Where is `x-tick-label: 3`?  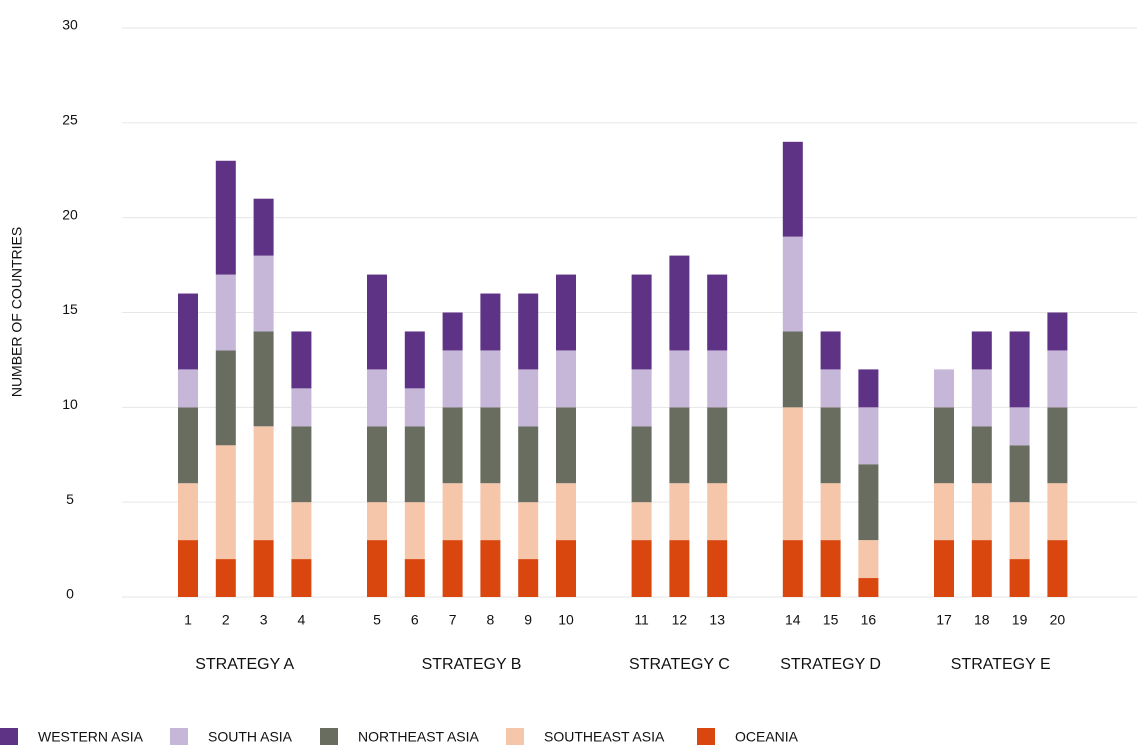
x-tick-label: 3 is located at coordinates (264, 620).